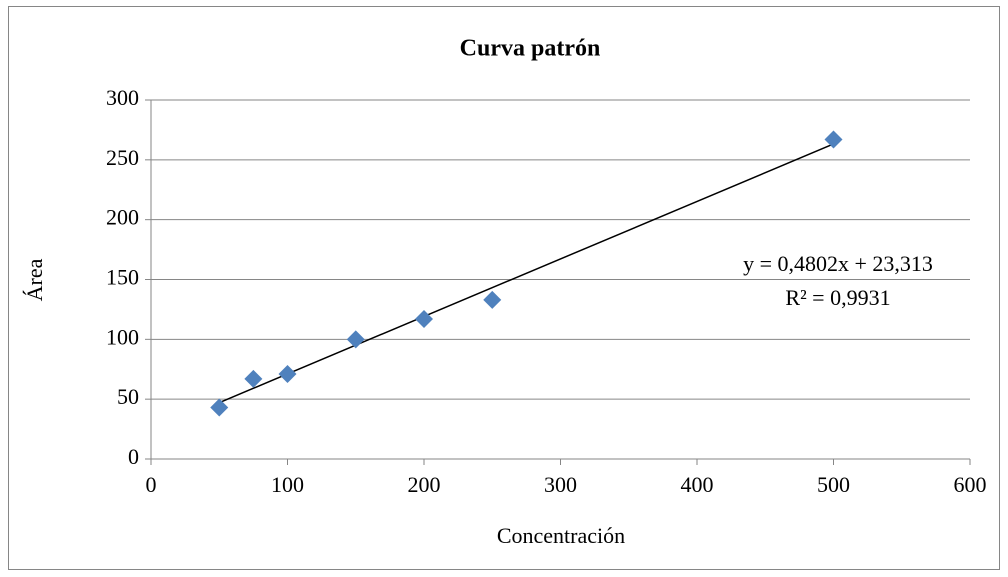 This screenshot has height=577, width=1008. What do you see at coordinates (122, 157) in the screenshot?
I see `y-tick-label: 250` at bounding box center [122, 157].